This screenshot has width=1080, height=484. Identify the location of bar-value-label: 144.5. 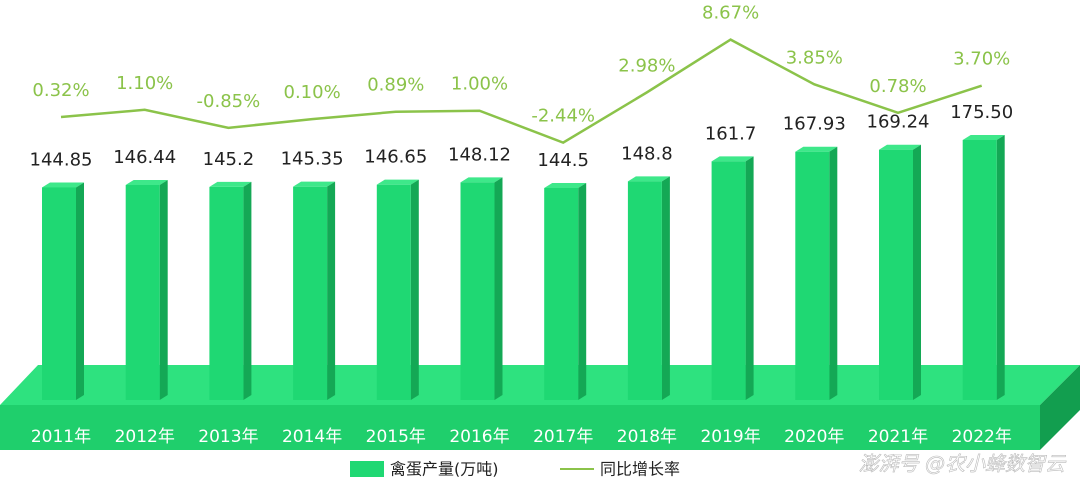
(563, 160).